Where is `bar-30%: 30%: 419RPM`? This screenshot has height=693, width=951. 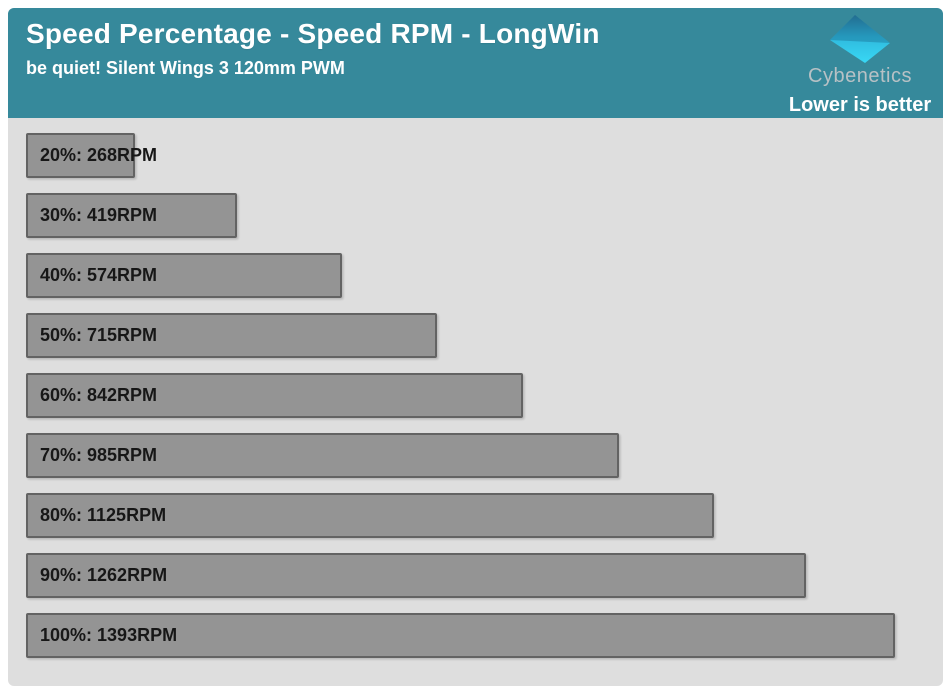 bar-30%: 30%: 419RPM is located at coordinates (131, 215).